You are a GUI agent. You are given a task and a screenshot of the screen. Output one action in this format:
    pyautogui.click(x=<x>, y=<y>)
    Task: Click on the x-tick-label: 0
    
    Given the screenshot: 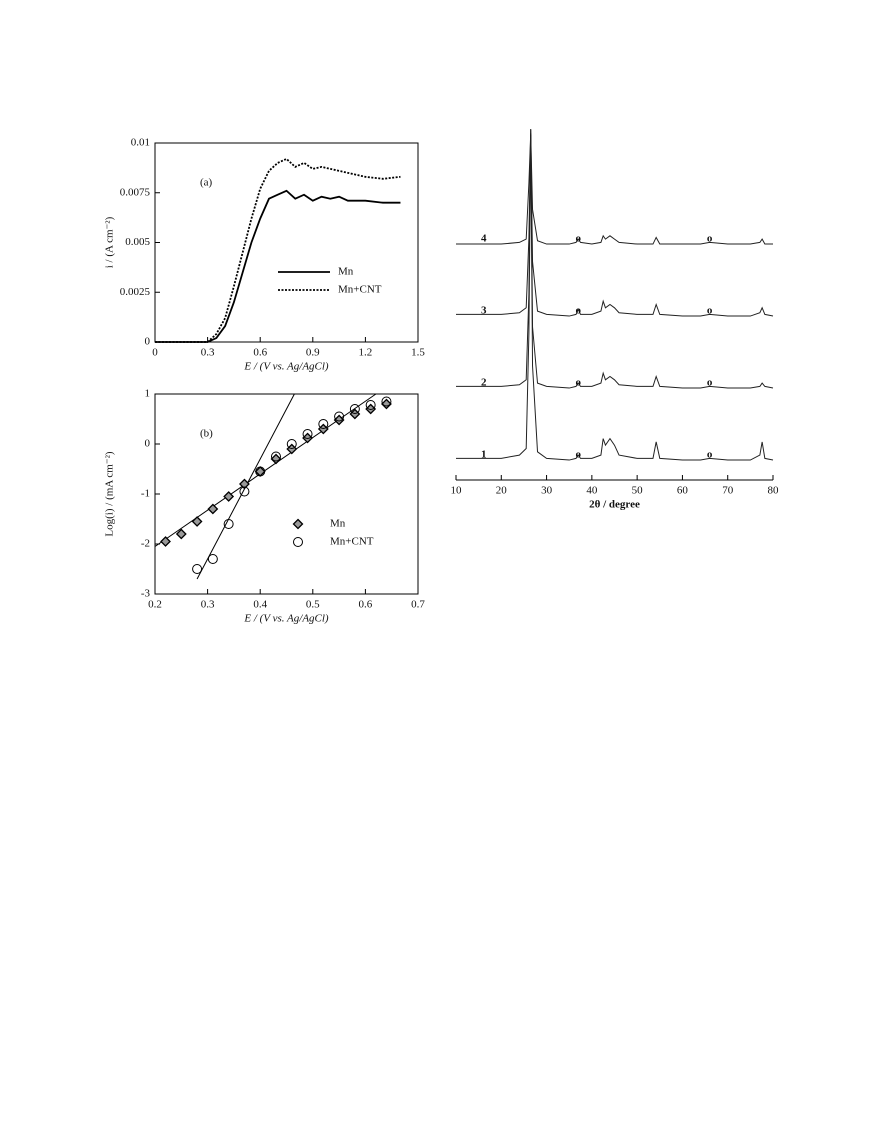 What is the action you would take?
    pyautogui.click(x=155, y=353)
    